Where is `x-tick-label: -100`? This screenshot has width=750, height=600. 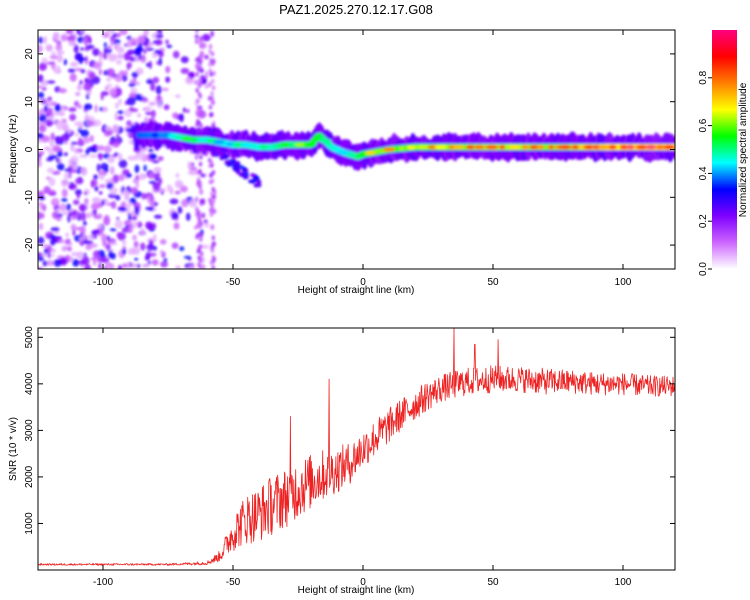 x-tick-label: -100 is located at coordinates (103, 282).